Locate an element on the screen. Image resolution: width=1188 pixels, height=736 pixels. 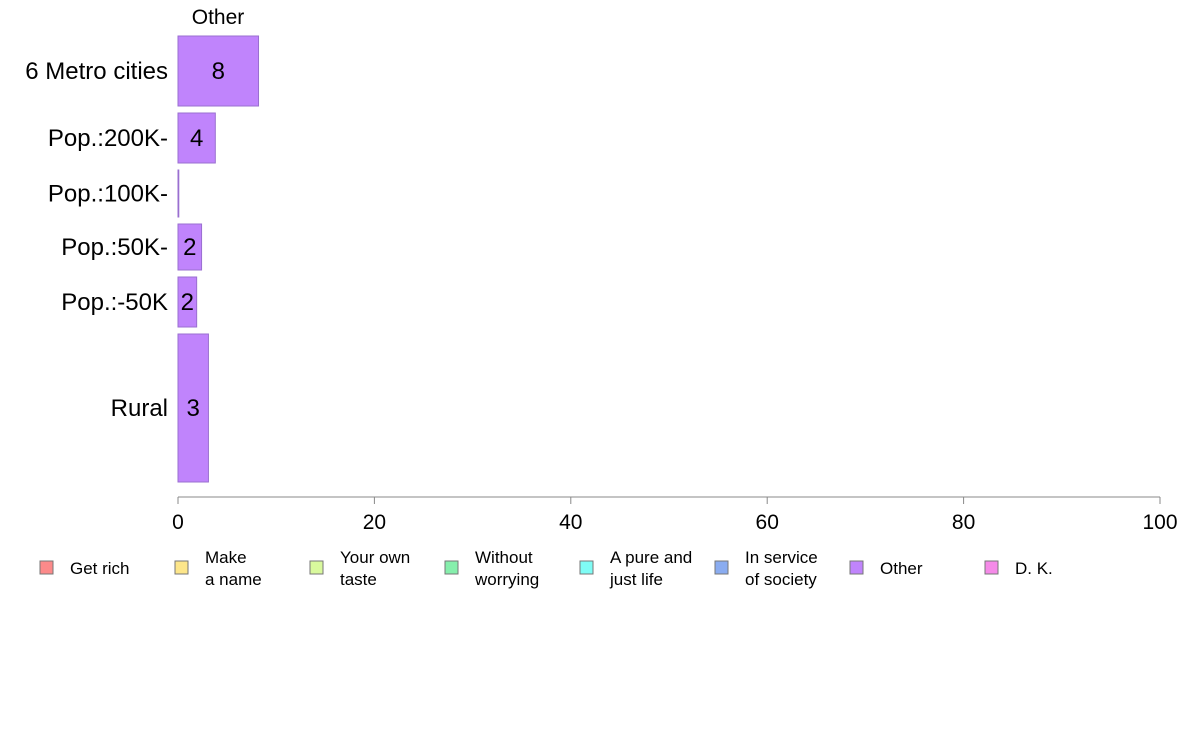
x-tick-label: 20 is located at coordinates (374, 522).